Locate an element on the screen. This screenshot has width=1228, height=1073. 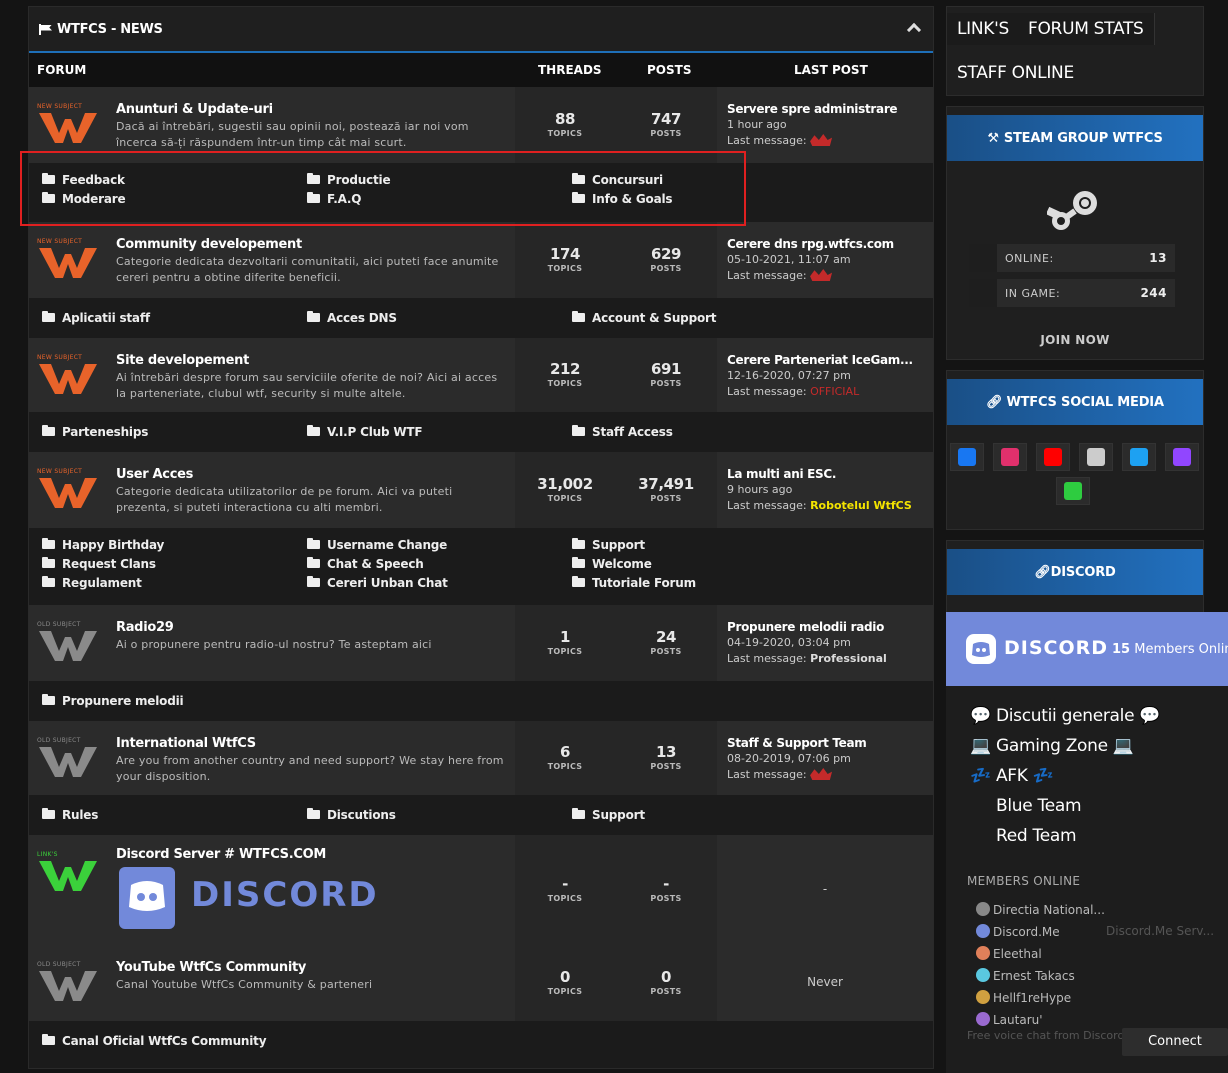
last-post-title: Servere spre administrare is located at coordinates (812, 109).